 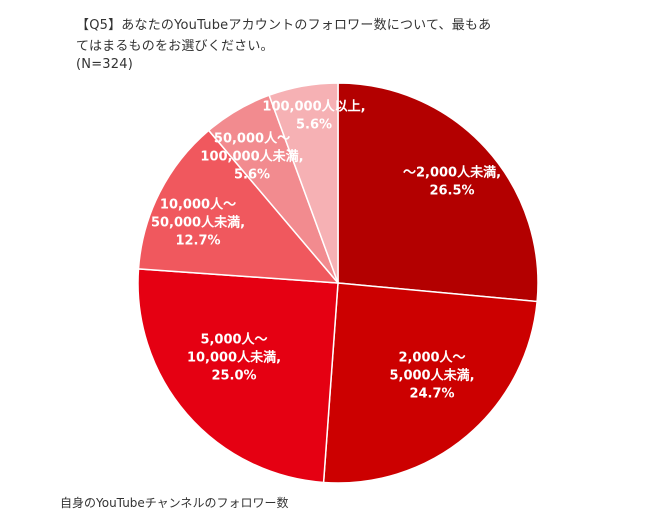 I want to click on chart-title-line-1: 【Q5】あなたのYouTubeアカウントのフォロワー数について、最もあ, so click(x=284, y=25).